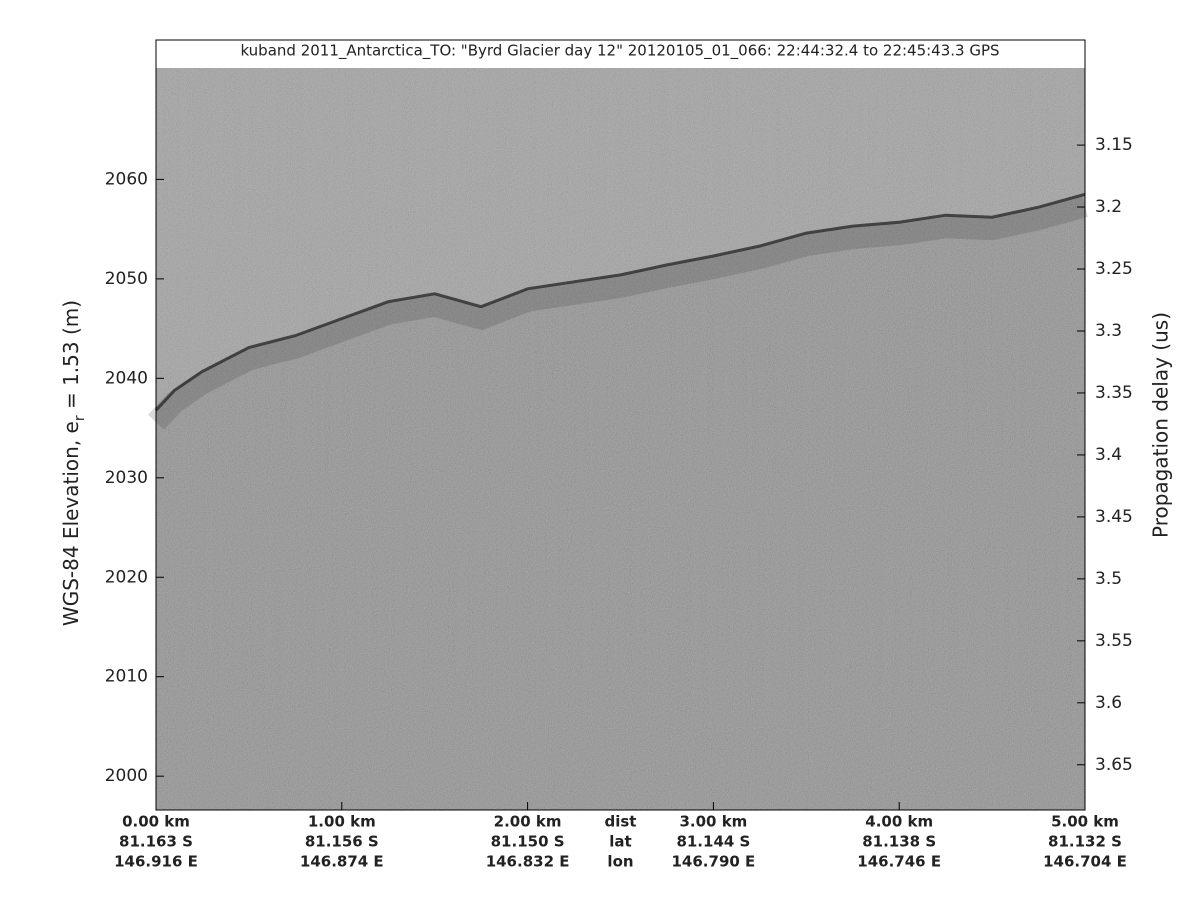 Image resolution: width=1200 pixels, height=900 pixels. I want to click on row-label: dist, so click(621, 822).